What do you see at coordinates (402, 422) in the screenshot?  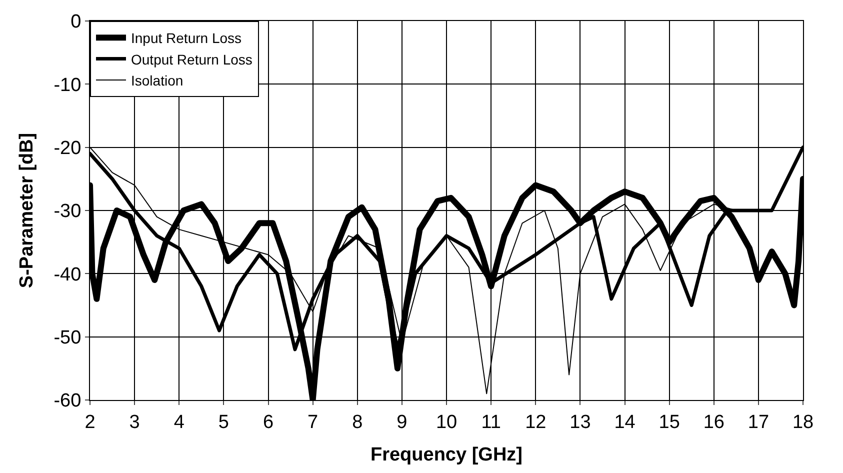 I see `x-tick-label: 9` at bounding box center [402, 422].